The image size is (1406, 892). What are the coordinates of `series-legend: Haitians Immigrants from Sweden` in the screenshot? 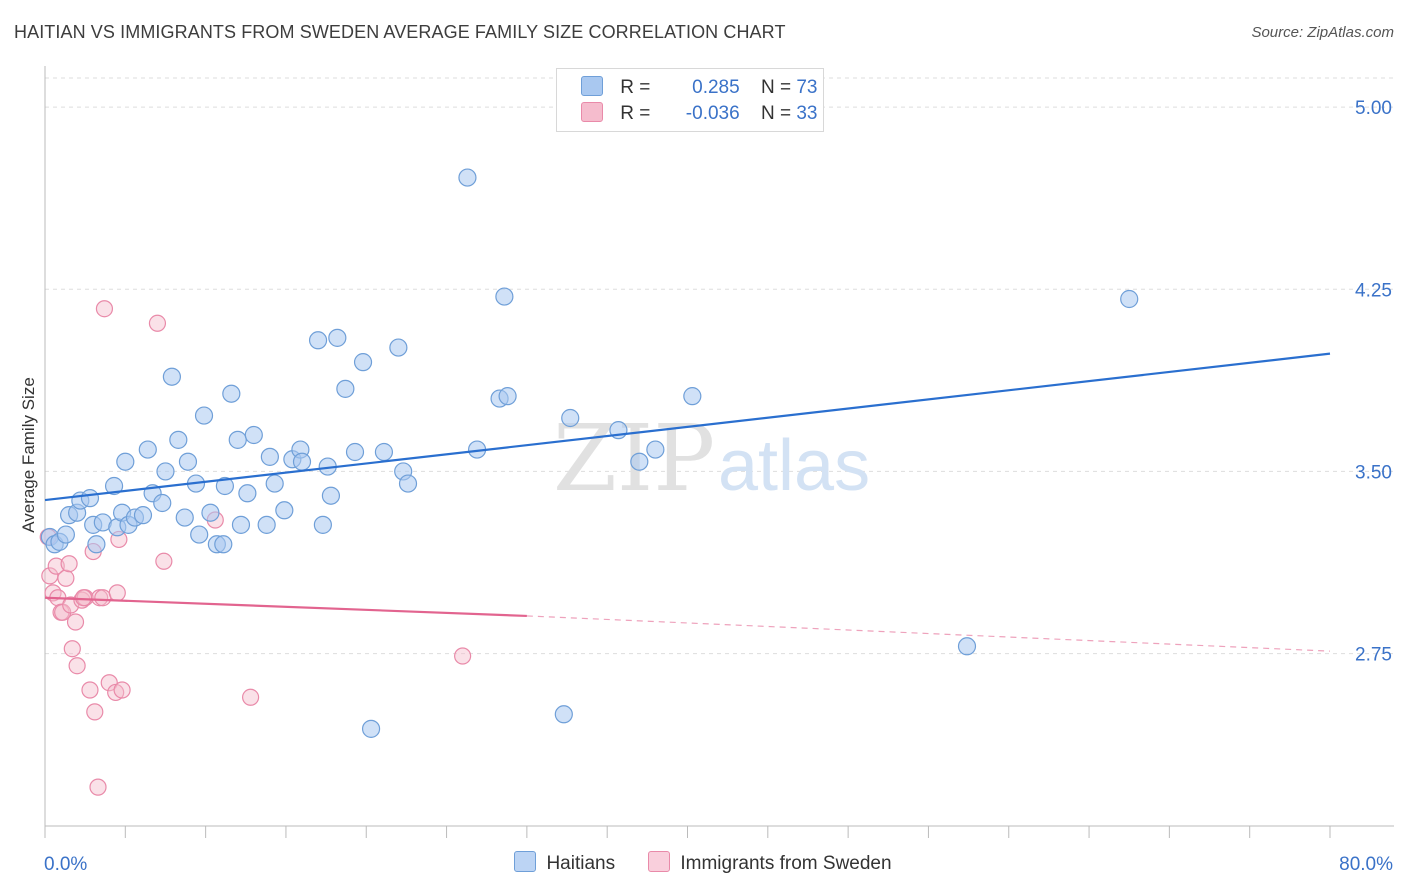 It's located at (703, 863).